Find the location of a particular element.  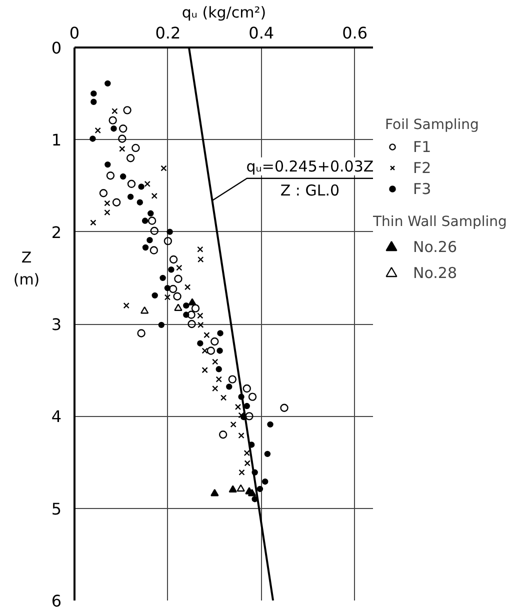

x-axis-title: qᵤ (kg/cm²) is located at coordinates (224, 13).